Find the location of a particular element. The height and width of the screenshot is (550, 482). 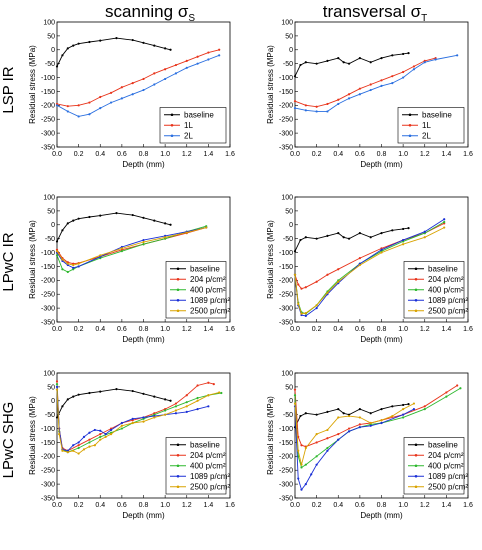

y-tick-label: -250 is located at coordinates (48, 471).